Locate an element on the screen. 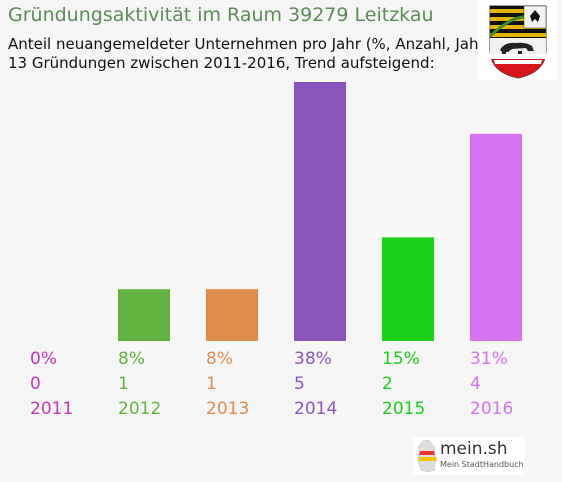  count-label-2013: 1 is located at coordinates (211, 384).